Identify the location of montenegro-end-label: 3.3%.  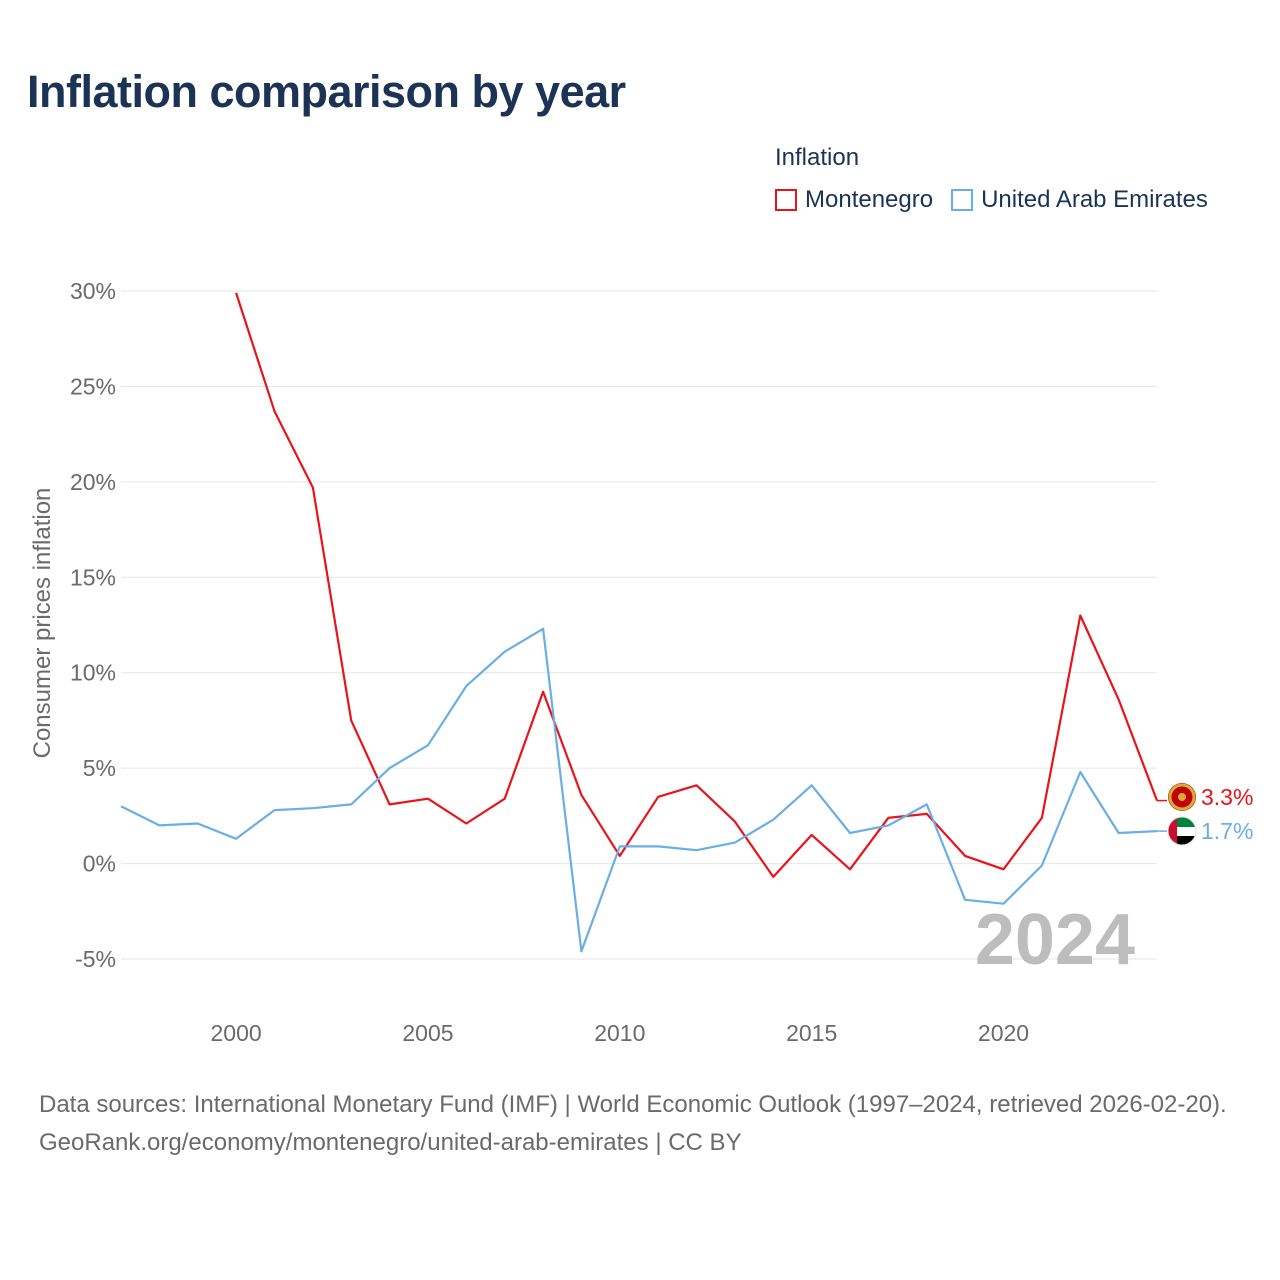
(1227, 797).